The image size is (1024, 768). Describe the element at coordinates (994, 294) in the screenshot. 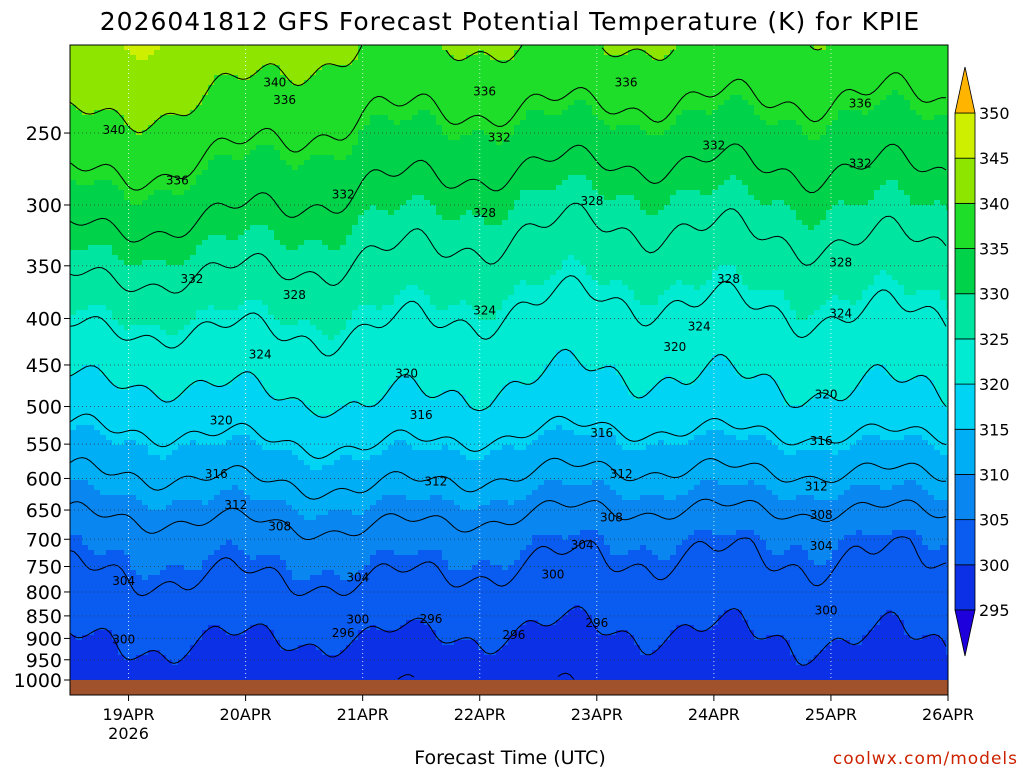

I see `colorbar-label: 330` at that location.